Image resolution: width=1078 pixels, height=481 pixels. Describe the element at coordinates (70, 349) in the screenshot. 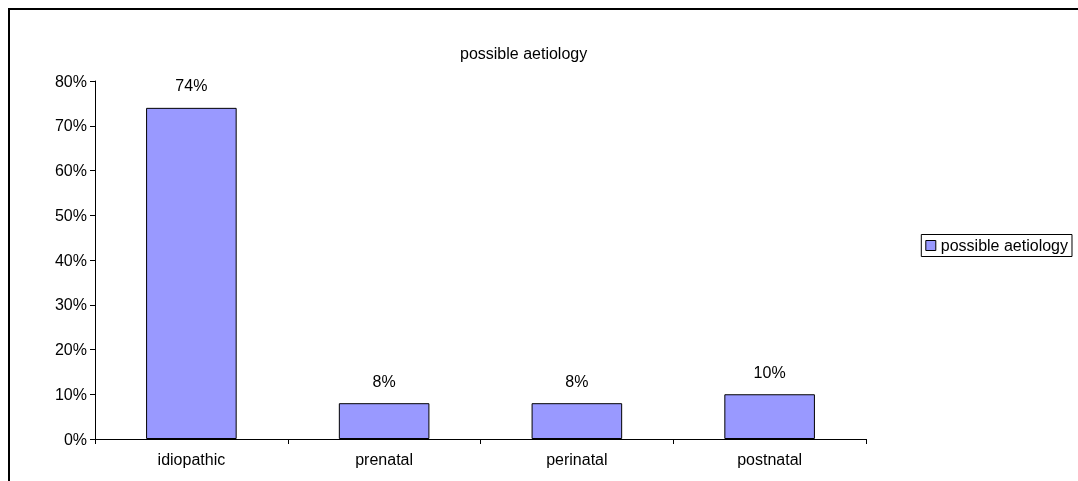

I see `y-tick-label: 20%` at that location.